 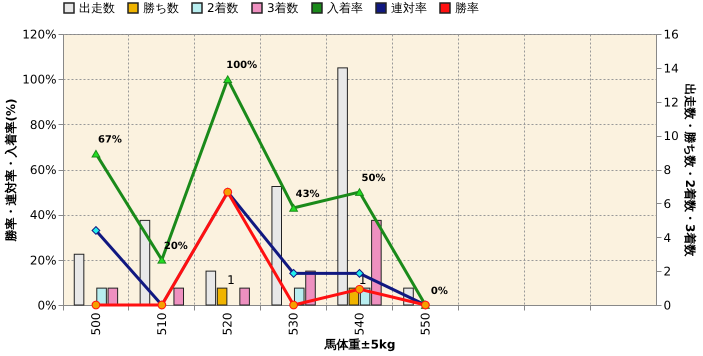 I want to click on x-axis-title: 馬体重±5kg, so click(x=360, y=344).